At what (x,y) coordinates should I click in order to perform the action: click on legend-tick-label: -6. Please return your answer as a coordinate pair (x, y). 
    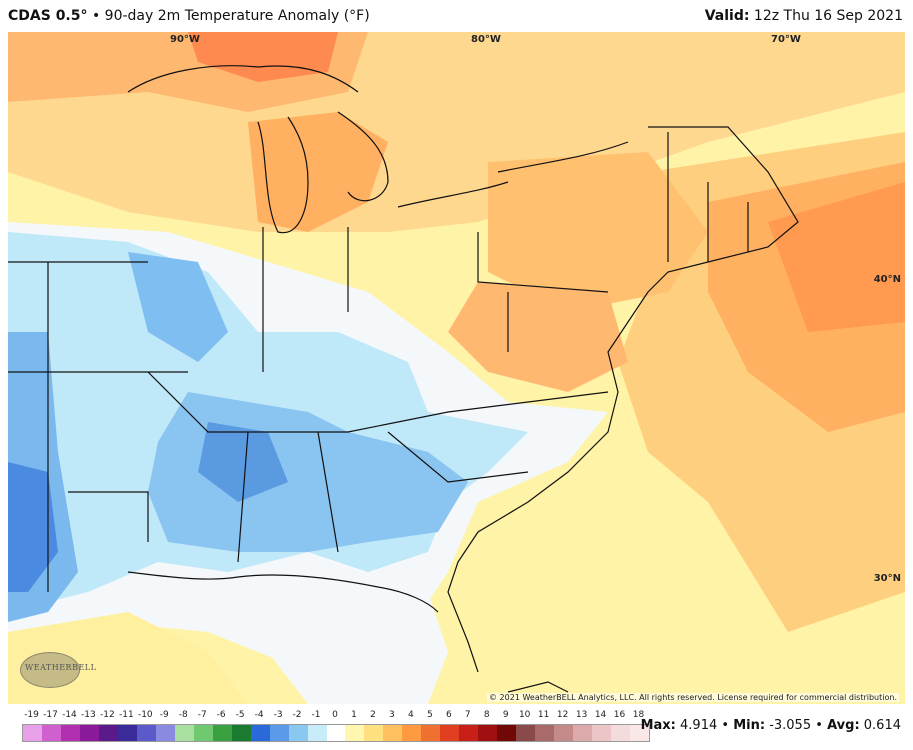
    Looking at the image, I should click on (221, 715).